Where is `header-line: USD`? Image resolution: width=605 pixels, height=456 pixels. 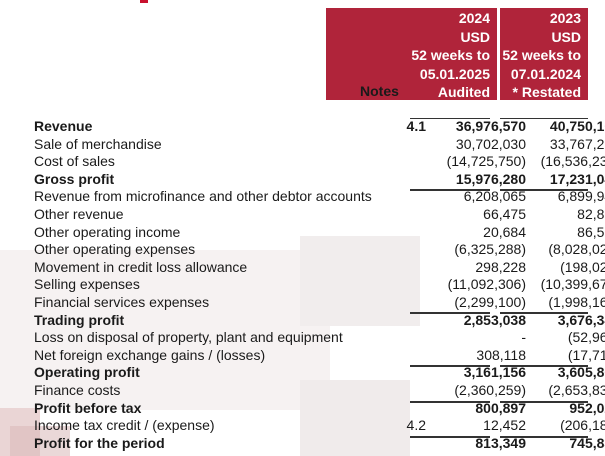 header-line: USD is located at coordinates (566, 36).